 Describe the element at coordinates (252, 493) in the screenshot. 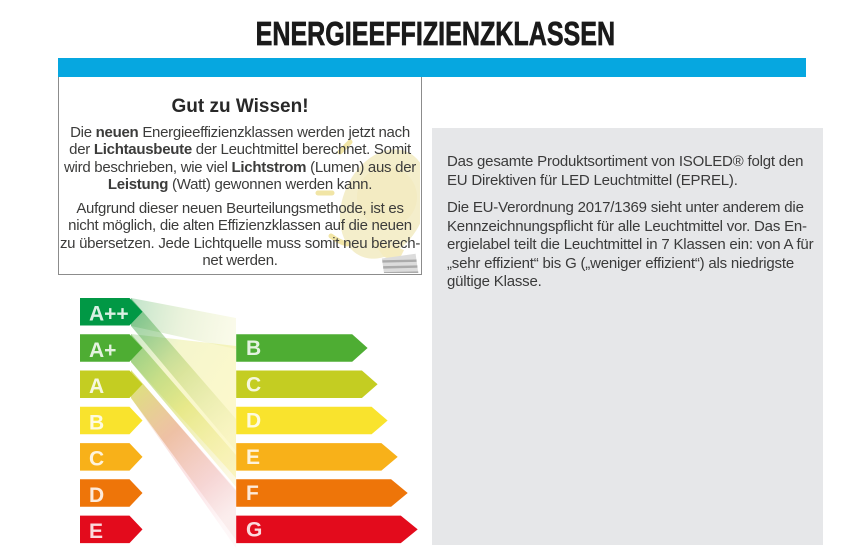

I see `svg-text: F` at that location.